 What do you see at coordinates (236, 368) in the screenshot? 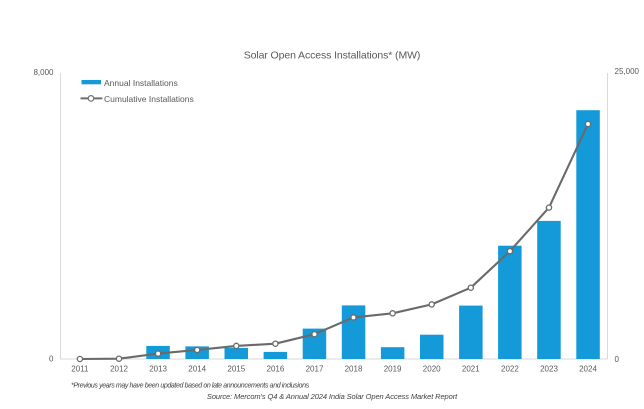
I see `svg-text: 2015` at bounding box center [236, 368].